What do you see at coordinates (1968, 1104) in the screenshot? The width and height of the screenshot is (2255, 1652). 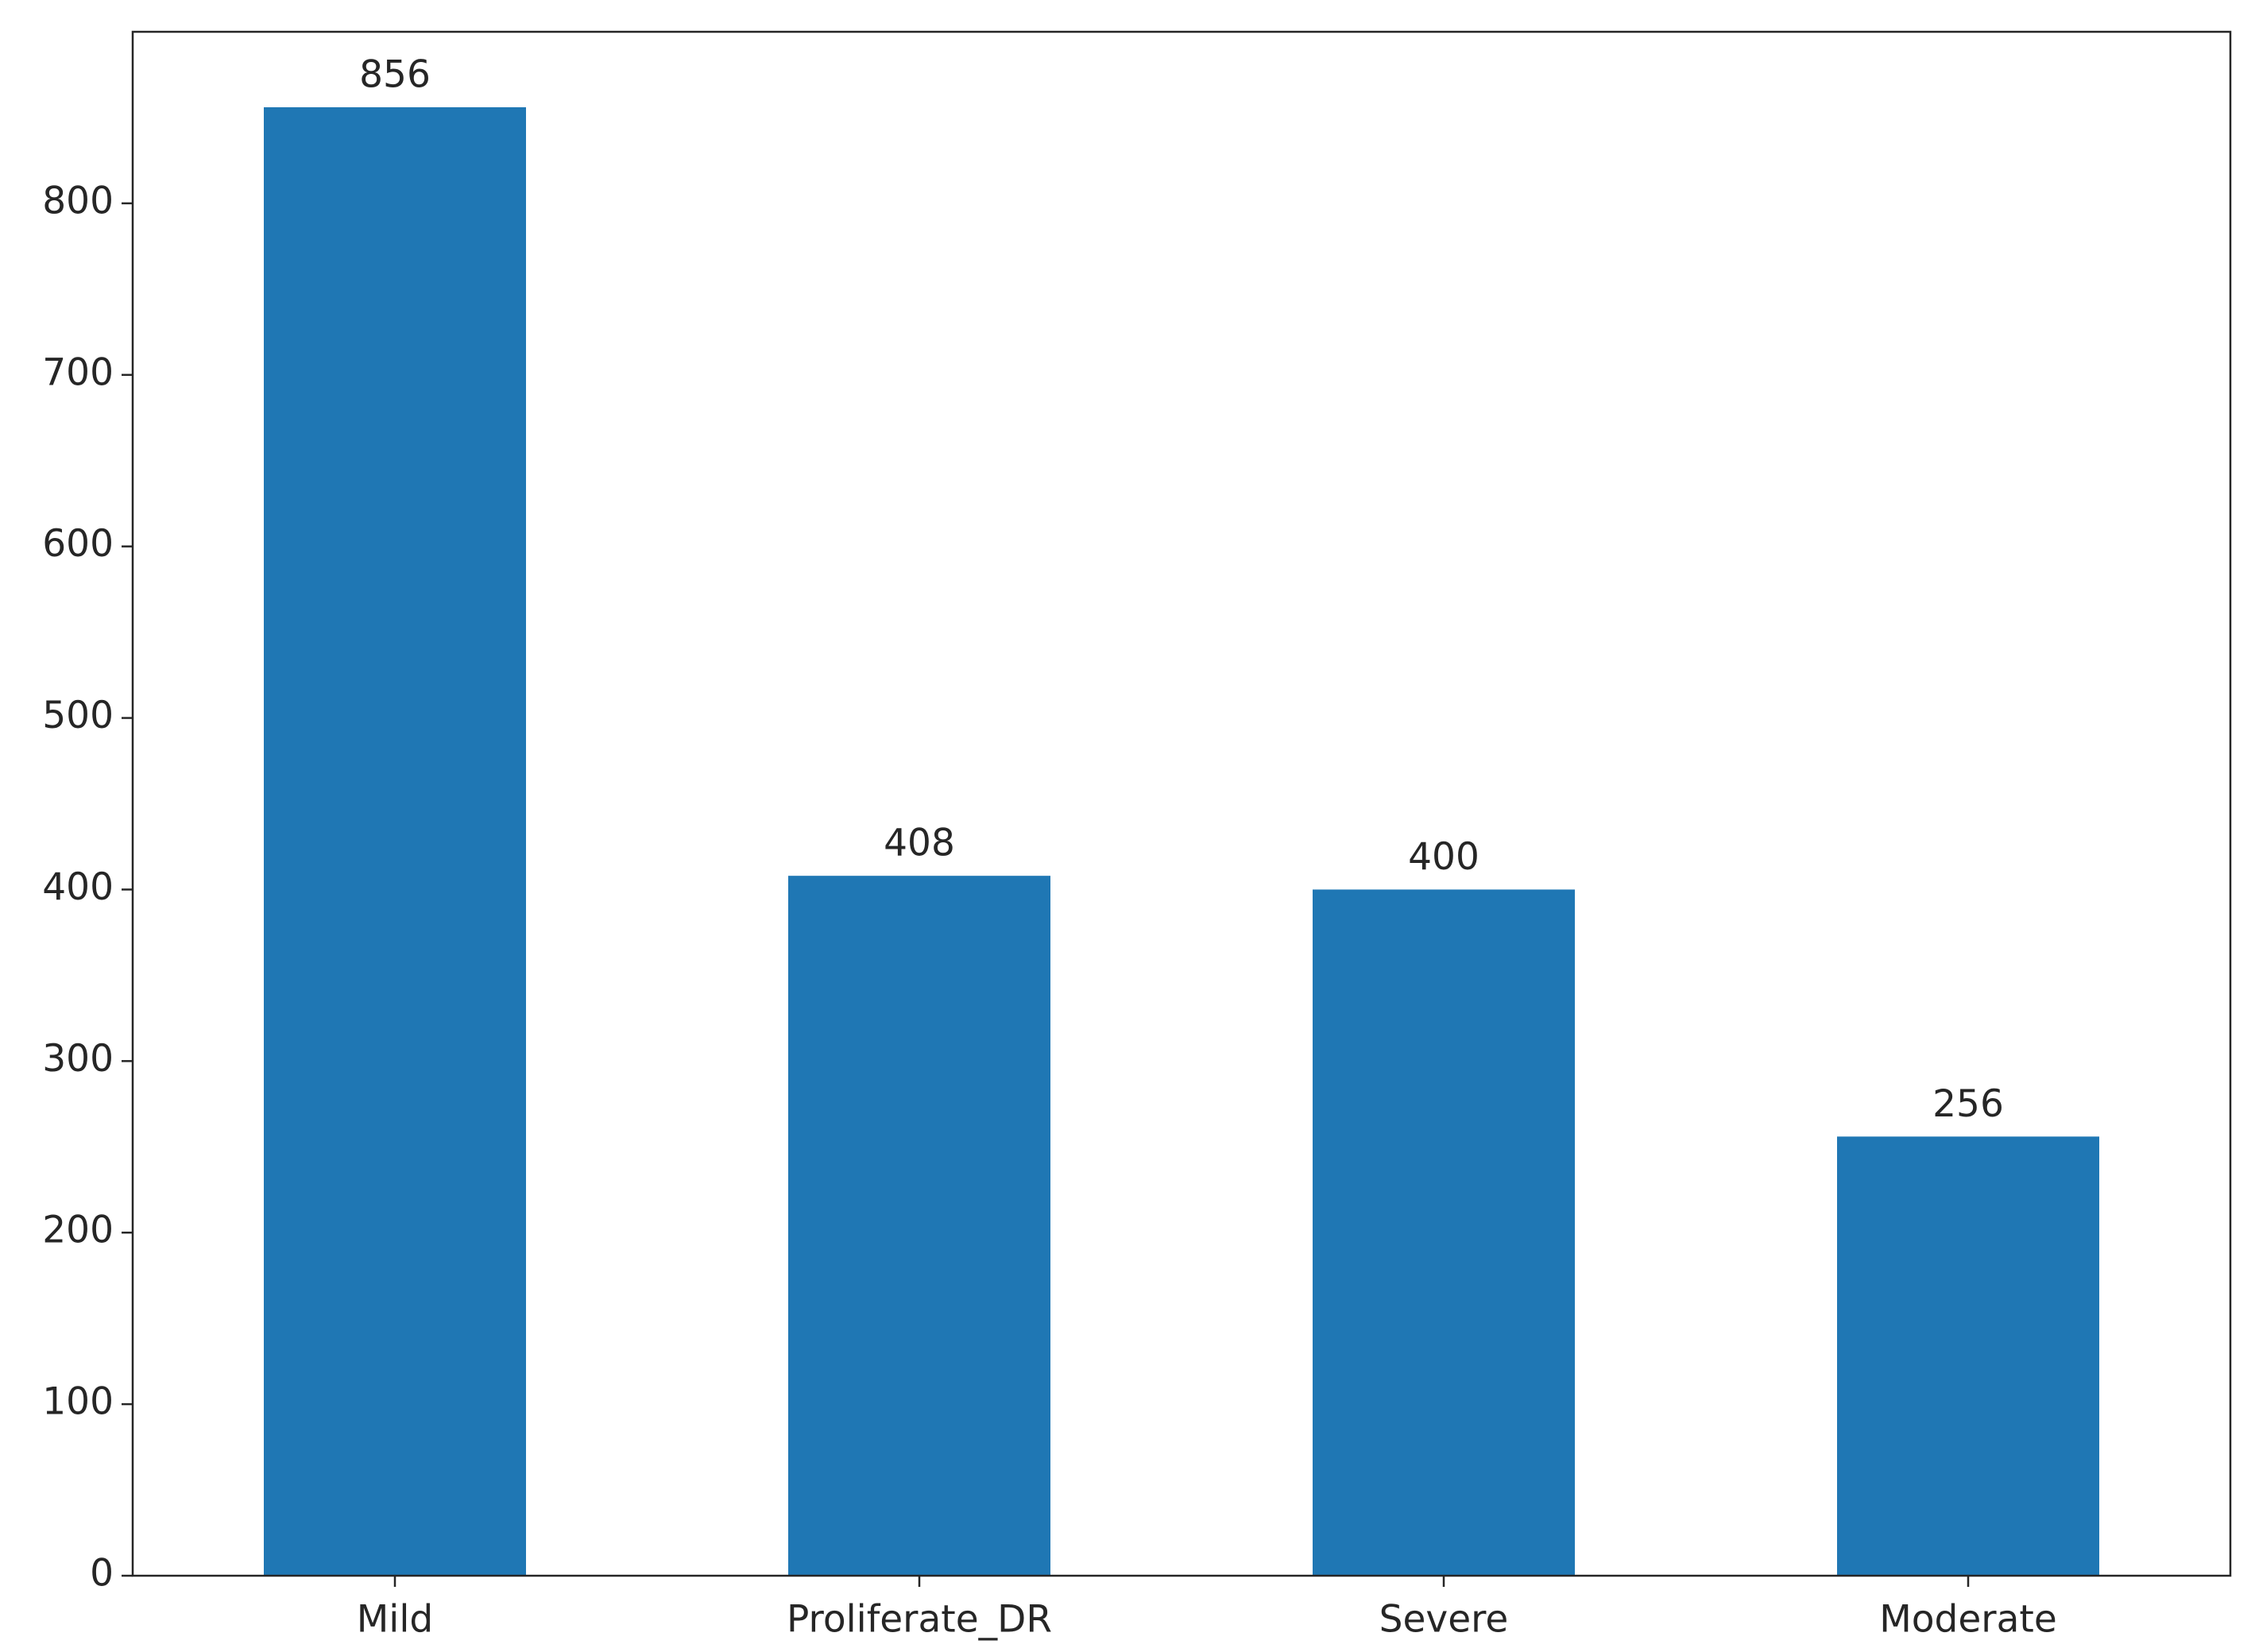 I see `value-label: 256` at bounding box center [1968, 1104].